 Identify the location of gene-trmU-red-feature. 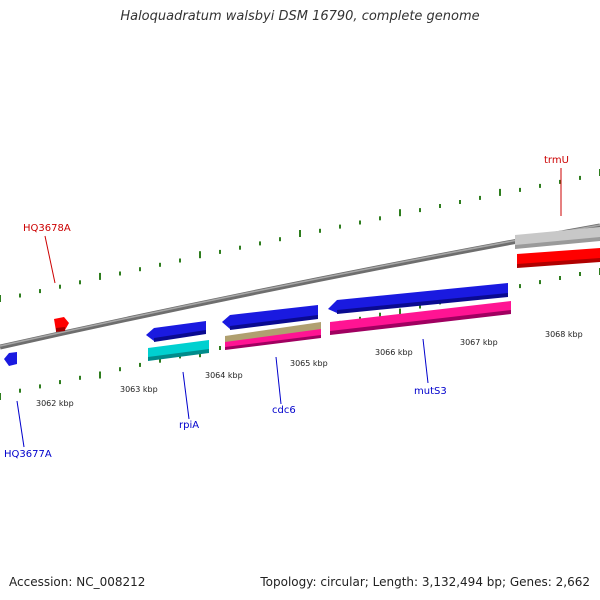
(558, 258).